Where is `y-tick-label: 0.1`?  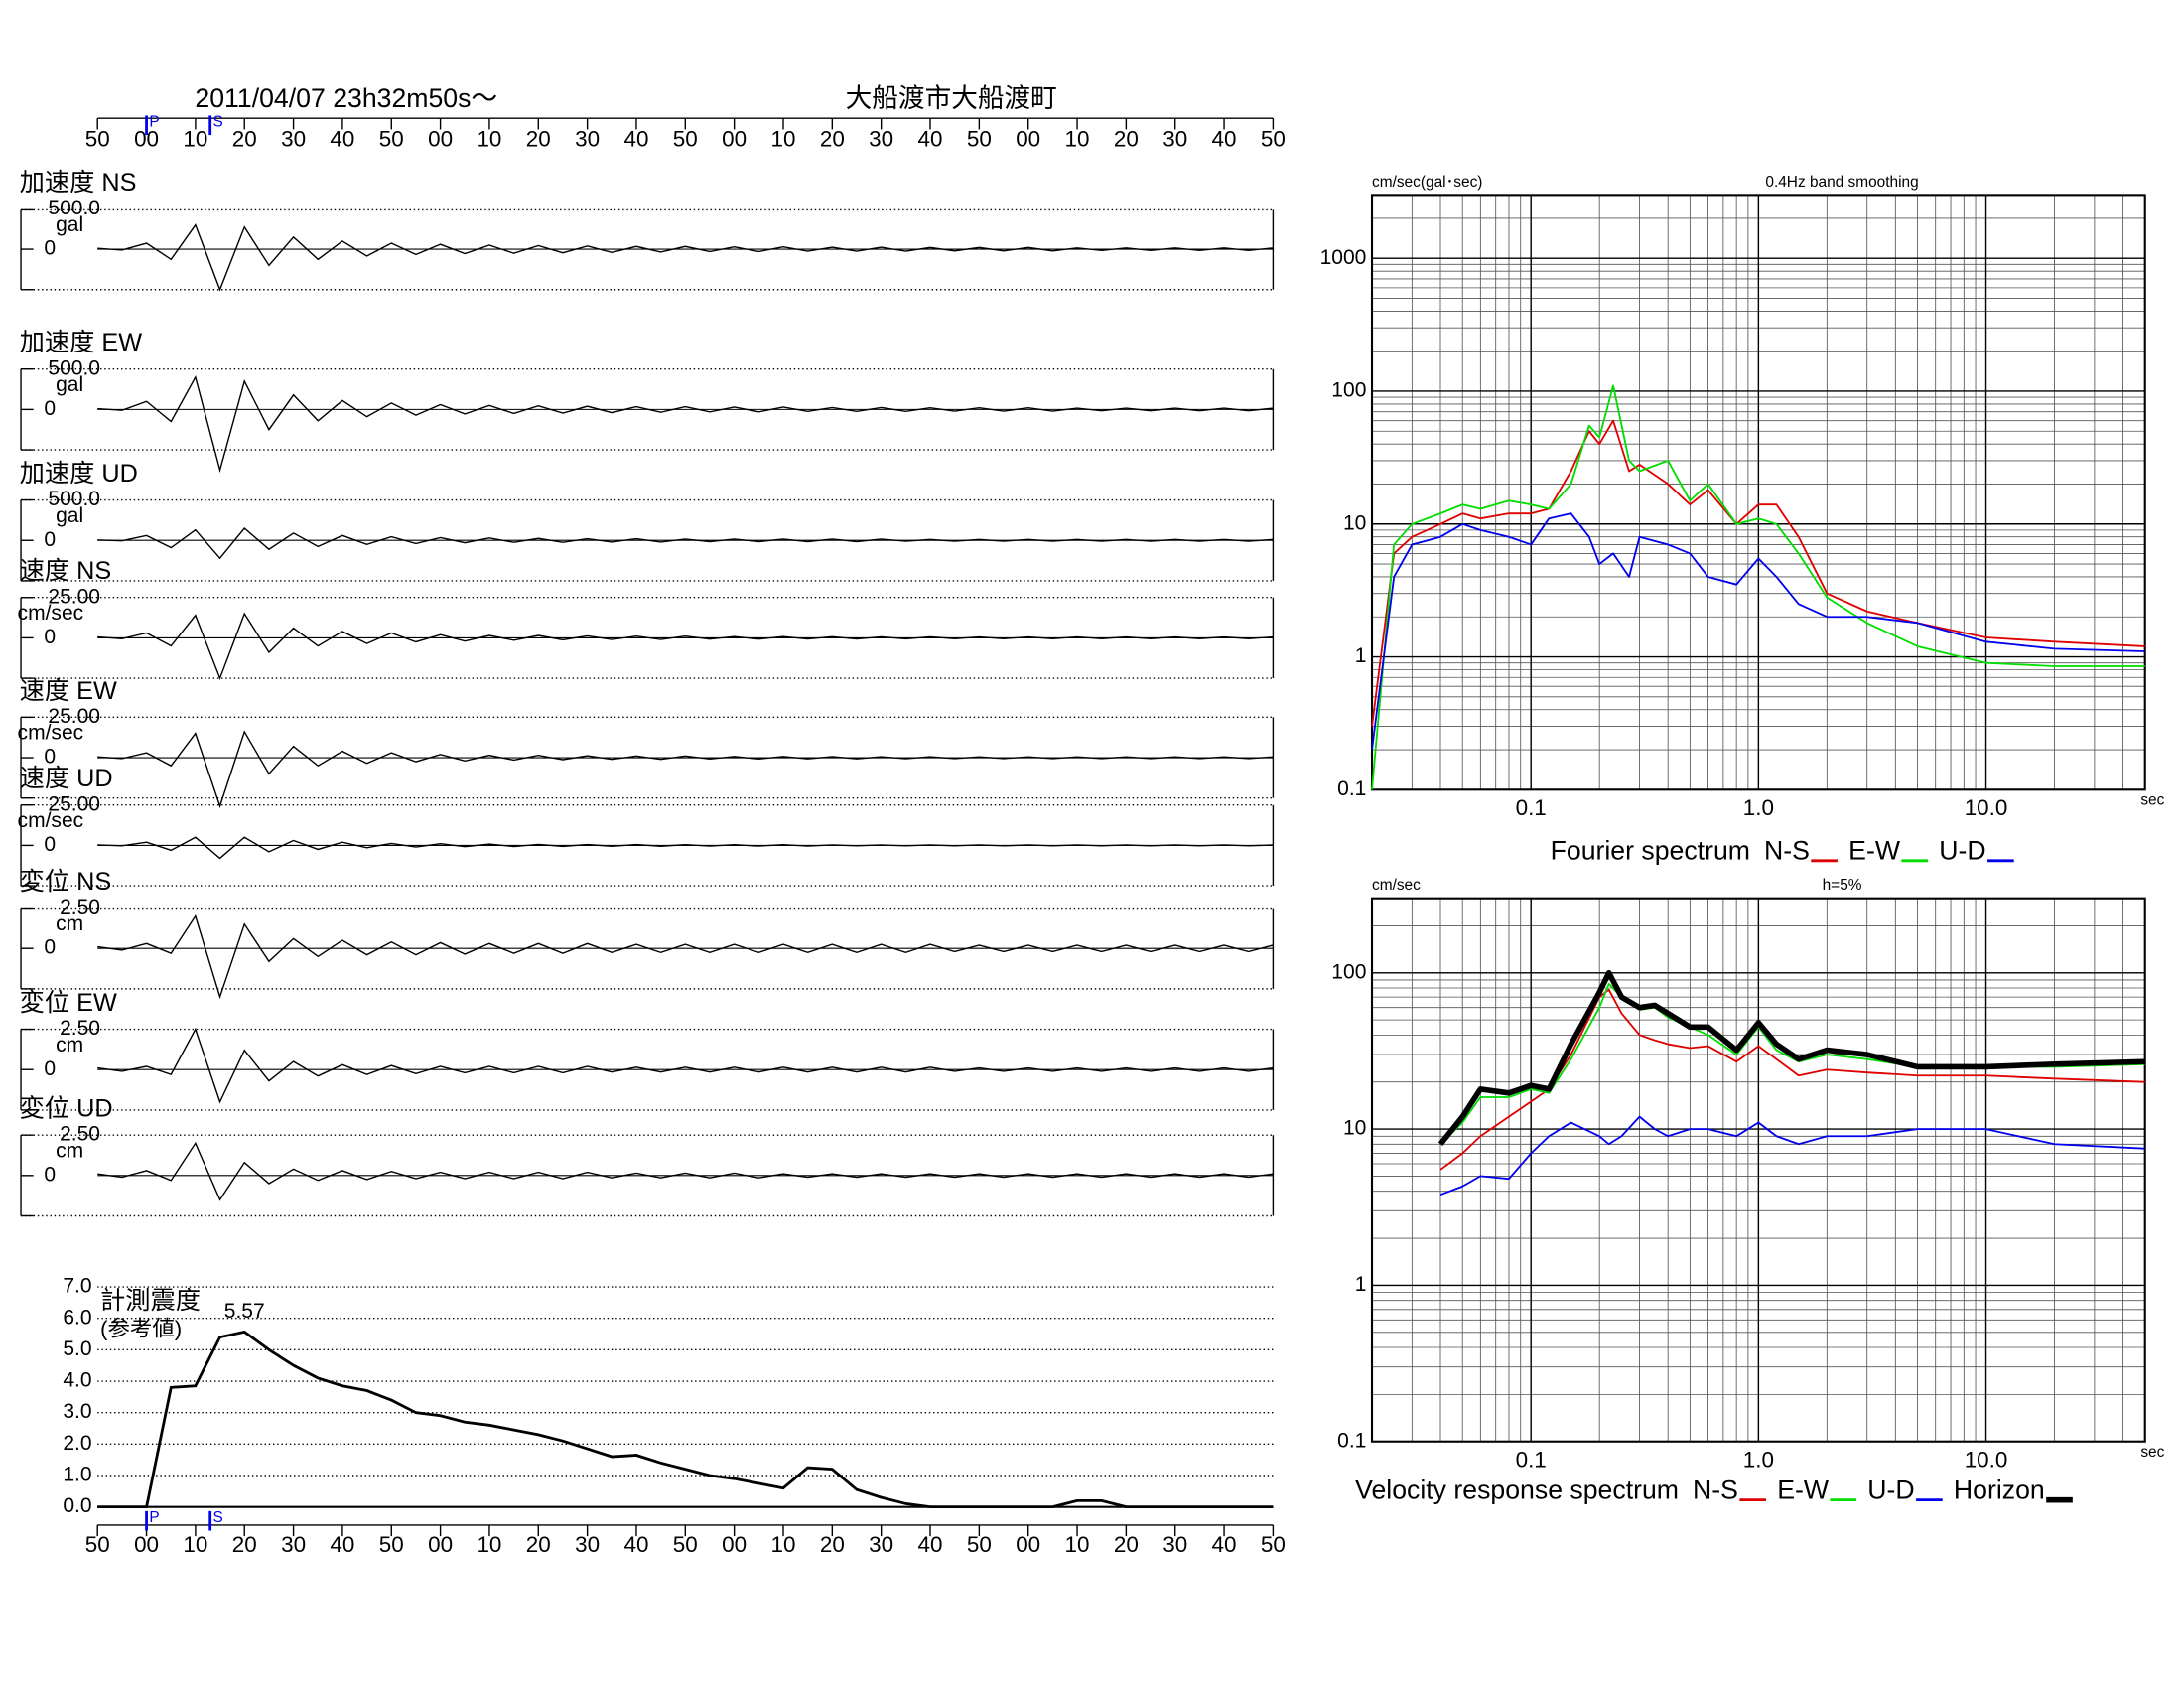 y-tick-label: 0.1 is located at coordinates (1351, 788).